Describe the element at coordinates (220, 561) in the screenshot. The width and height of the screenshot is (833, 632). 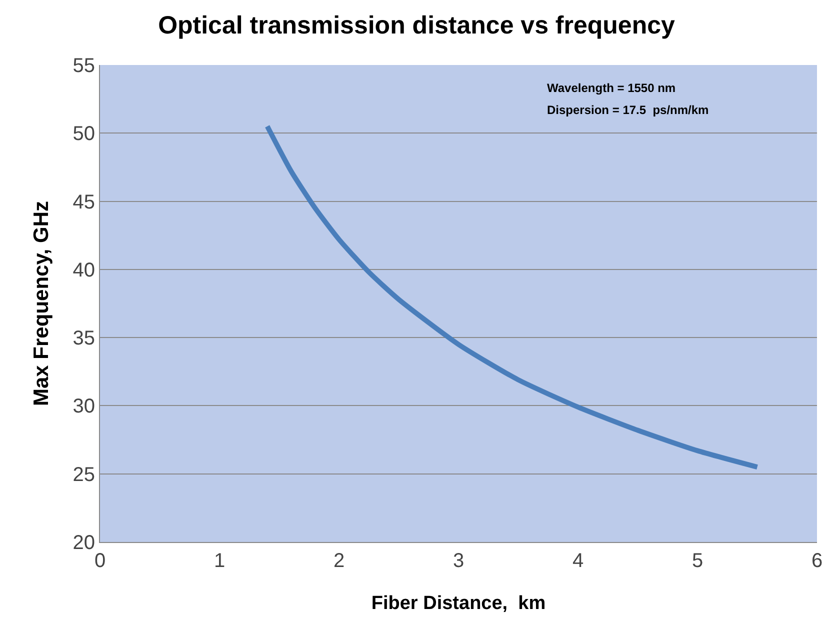
I see `x-tick-label: 1` at that location.